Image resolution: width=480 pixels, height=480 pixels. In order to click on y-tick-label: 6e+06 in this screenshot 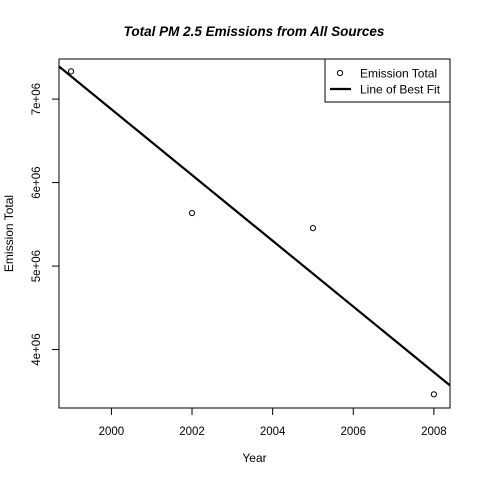, I will do `click(37, 182)`.